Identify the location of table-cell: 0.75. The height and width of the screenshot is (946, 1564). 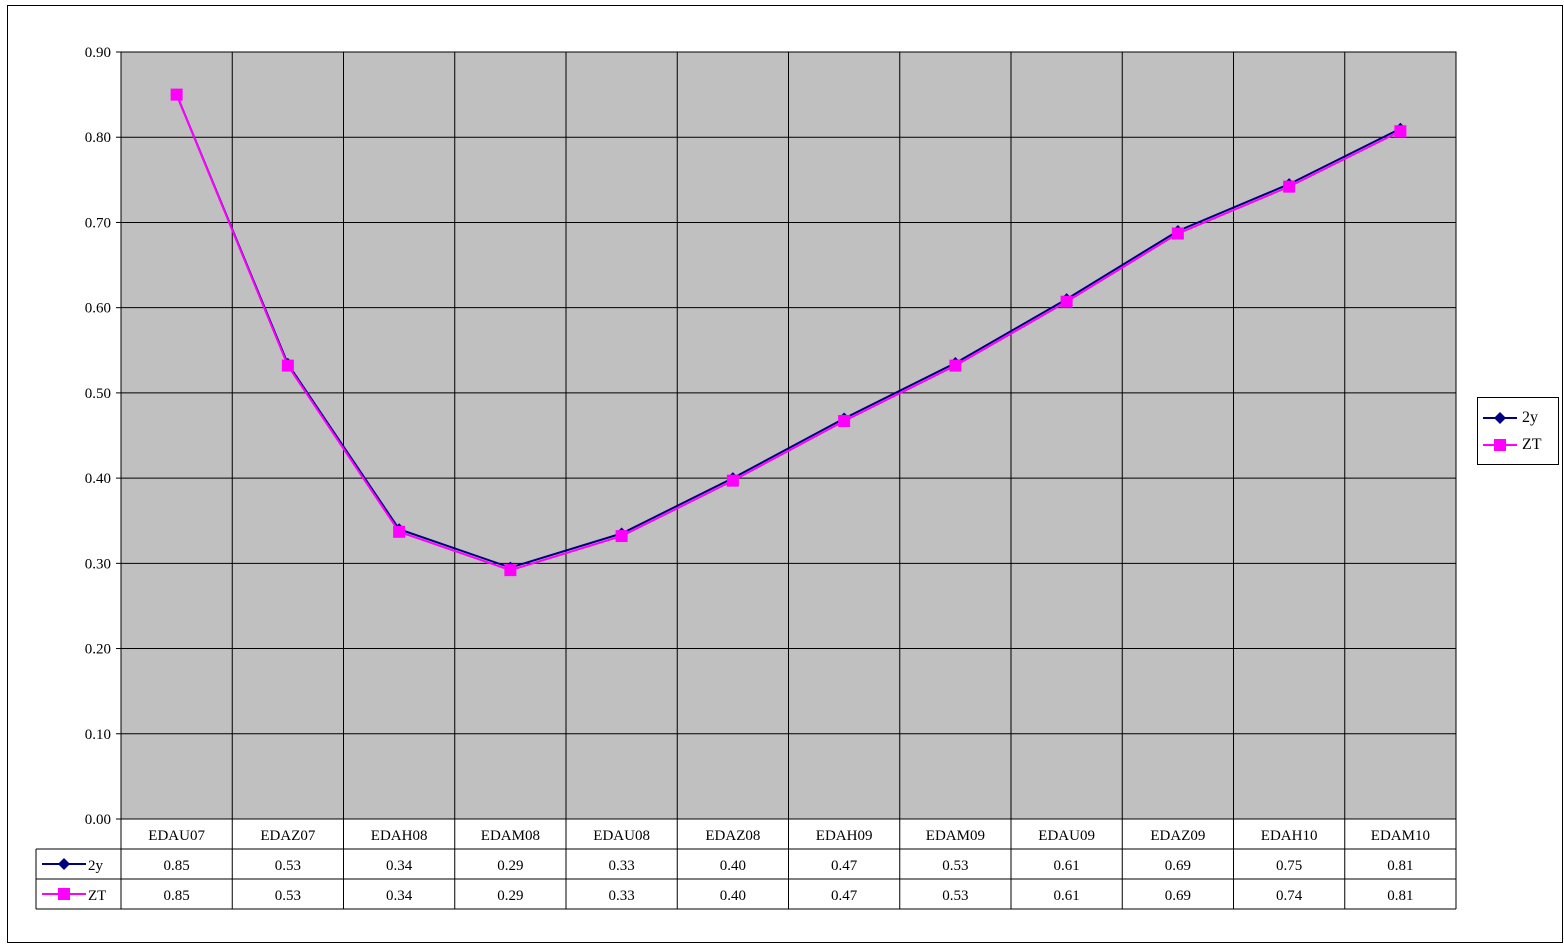
(1289, 866).